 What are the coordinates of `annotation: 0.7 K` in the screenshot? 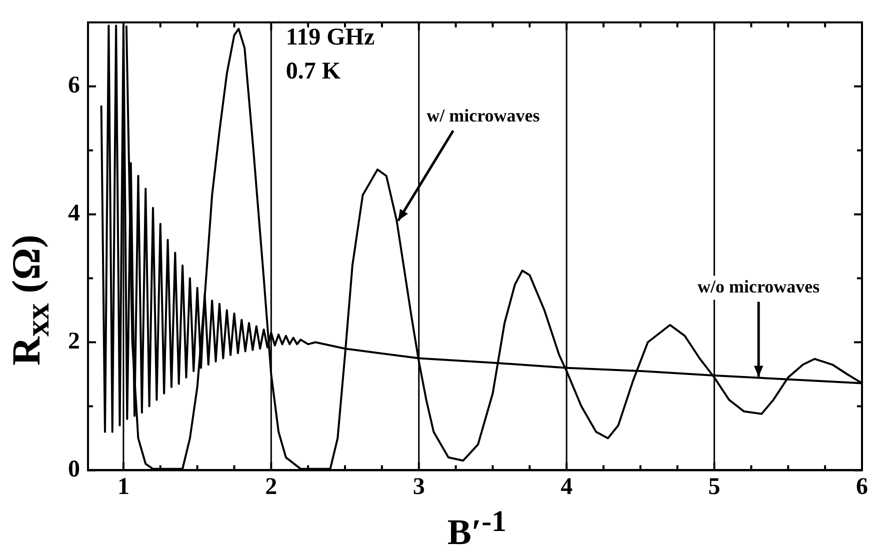 It's located at (313, 71).